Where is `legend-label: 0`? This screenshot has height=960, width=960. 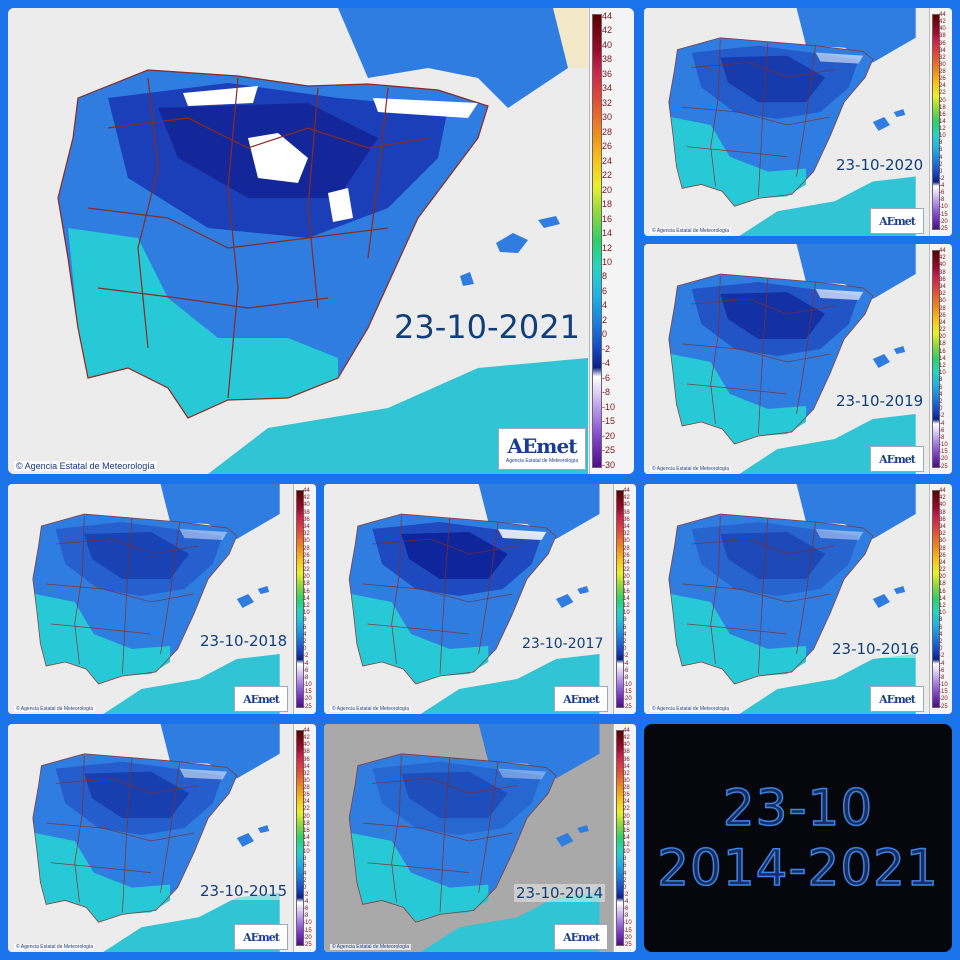
legend-label: 0 is located at coordinates (625, 649).